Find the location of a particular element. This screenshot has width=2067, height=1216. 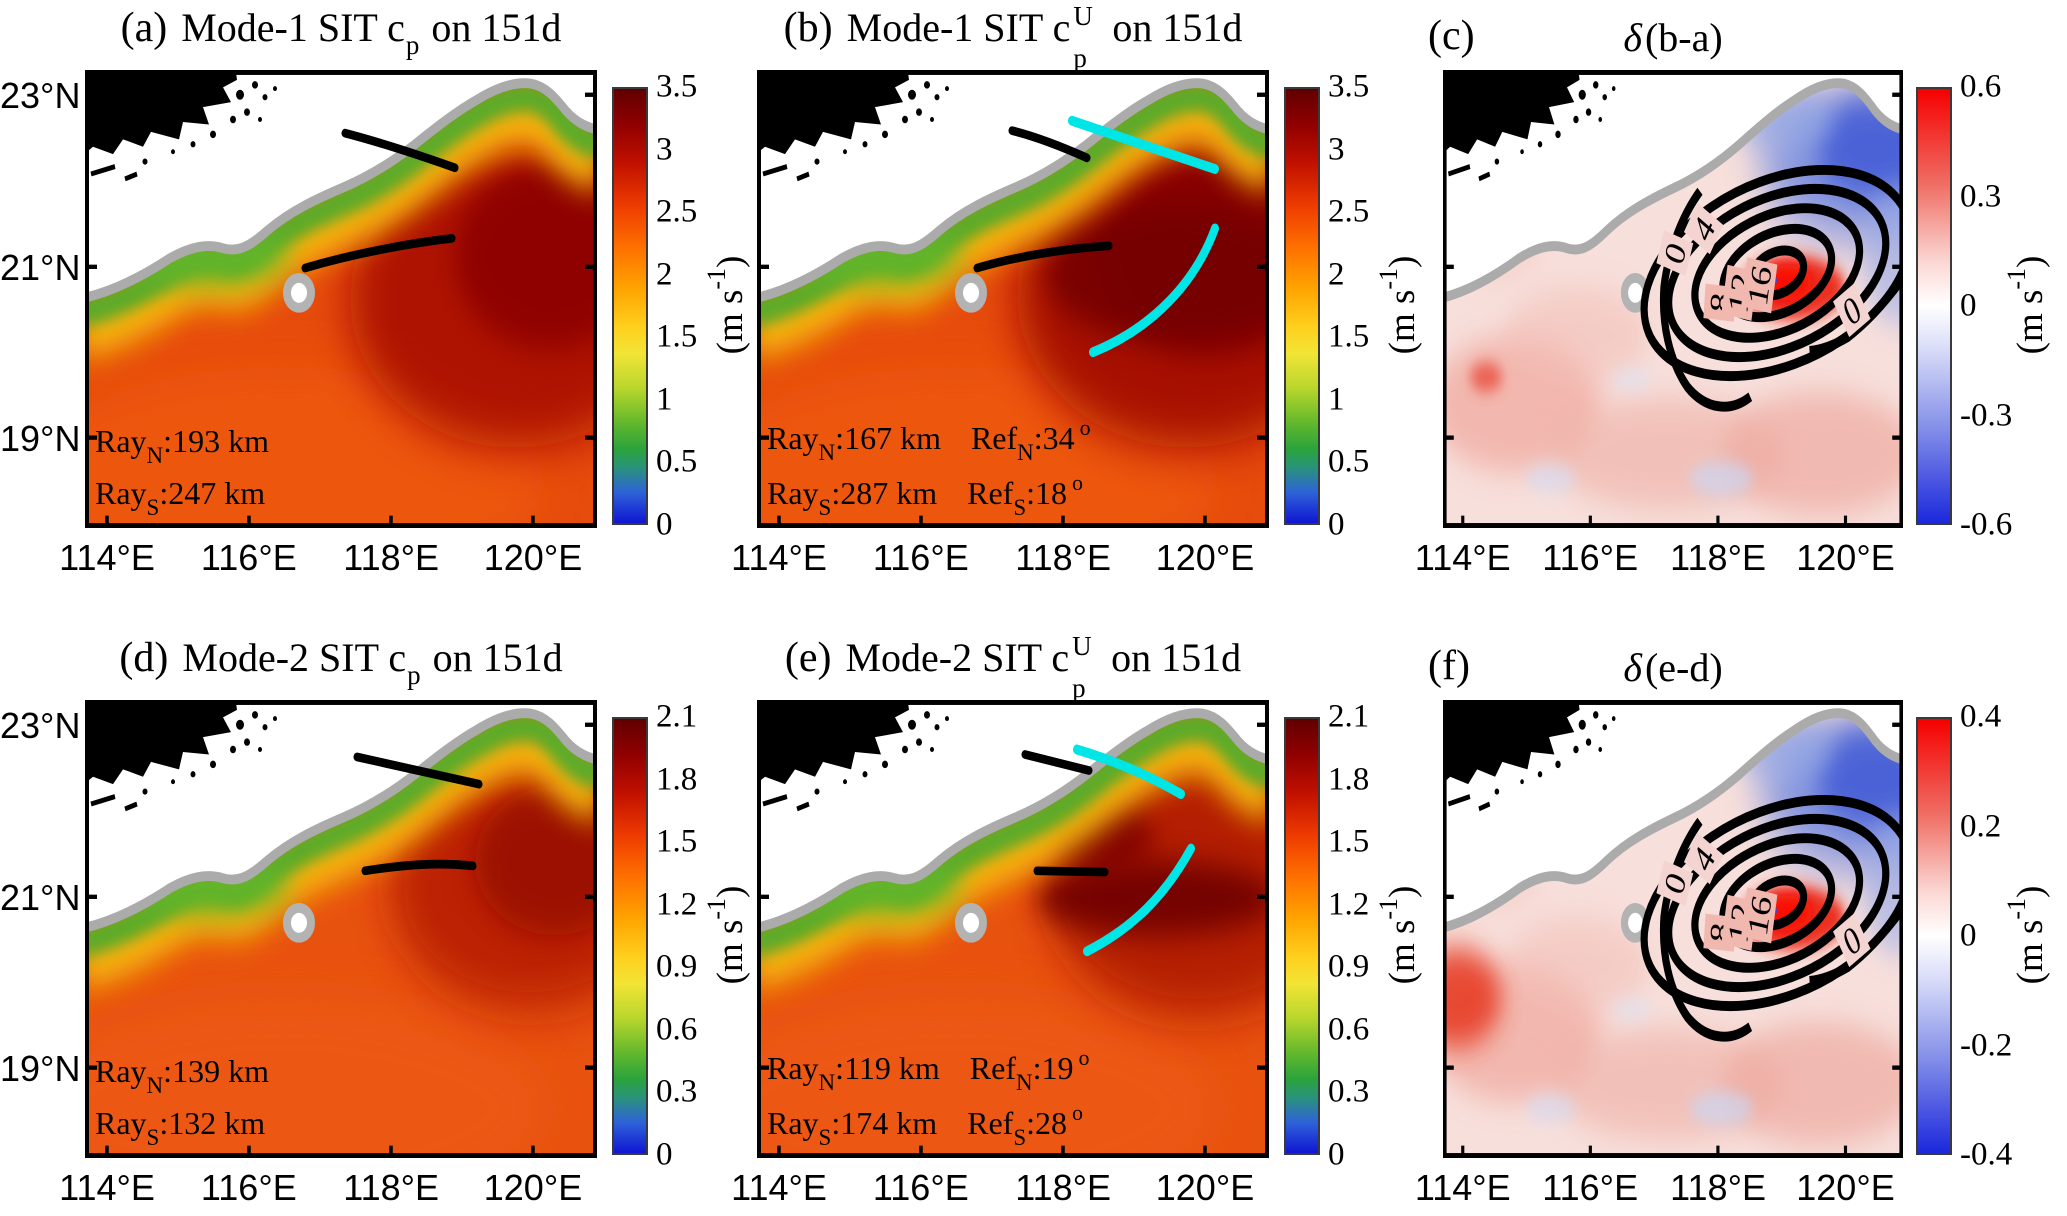

colorbar-f-unit: (m s -1) is located at coordinates (2026, 935).